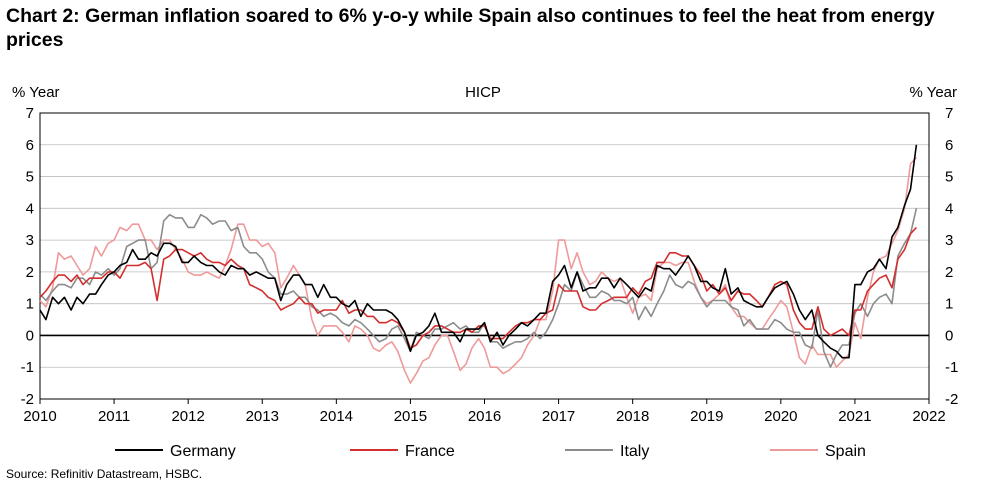 Image resolution: width=987 pixels, height=486 pixels. What do you see at coordinates (104, 474) in the screenshot?
I see `source-note: Source: Refinitiv Datastream, HSBC.` at bounding box center [104, 474].